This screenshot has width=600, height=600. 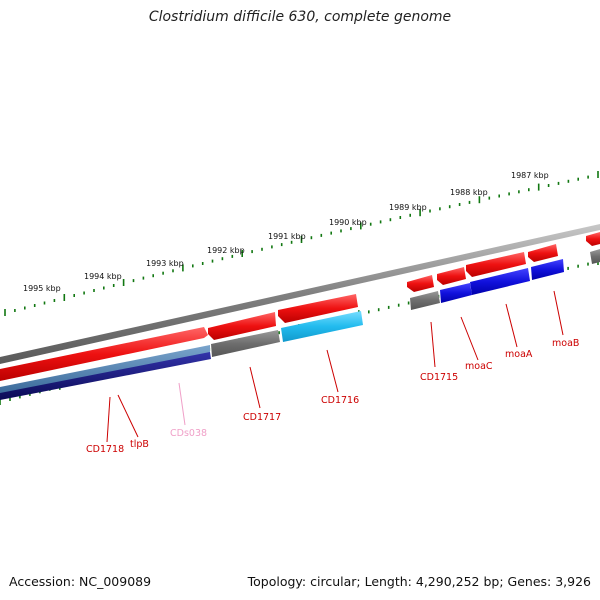 What do you see at coordinates (451, 276) in the screenshot?
I see `gene-arrow-moaC` at bounding box center [451, 276].